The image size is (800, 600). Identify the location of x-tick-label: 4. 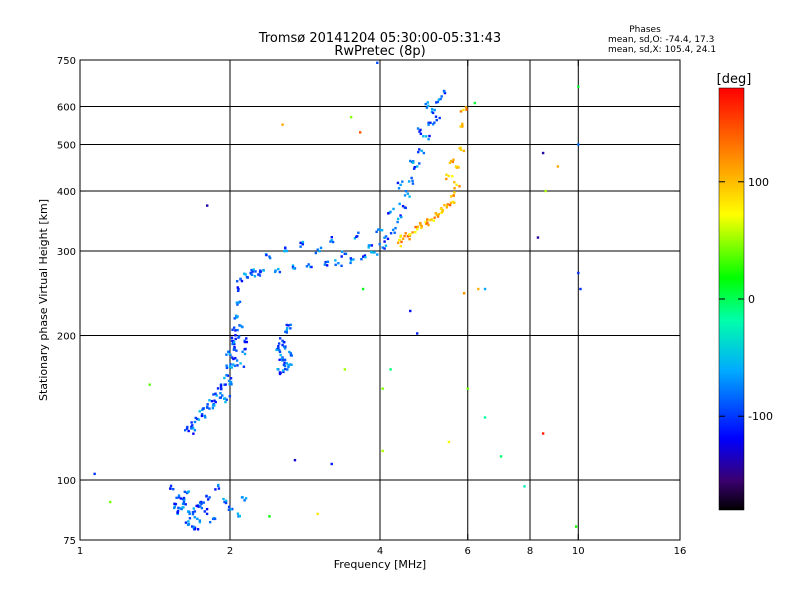
(380, 551).